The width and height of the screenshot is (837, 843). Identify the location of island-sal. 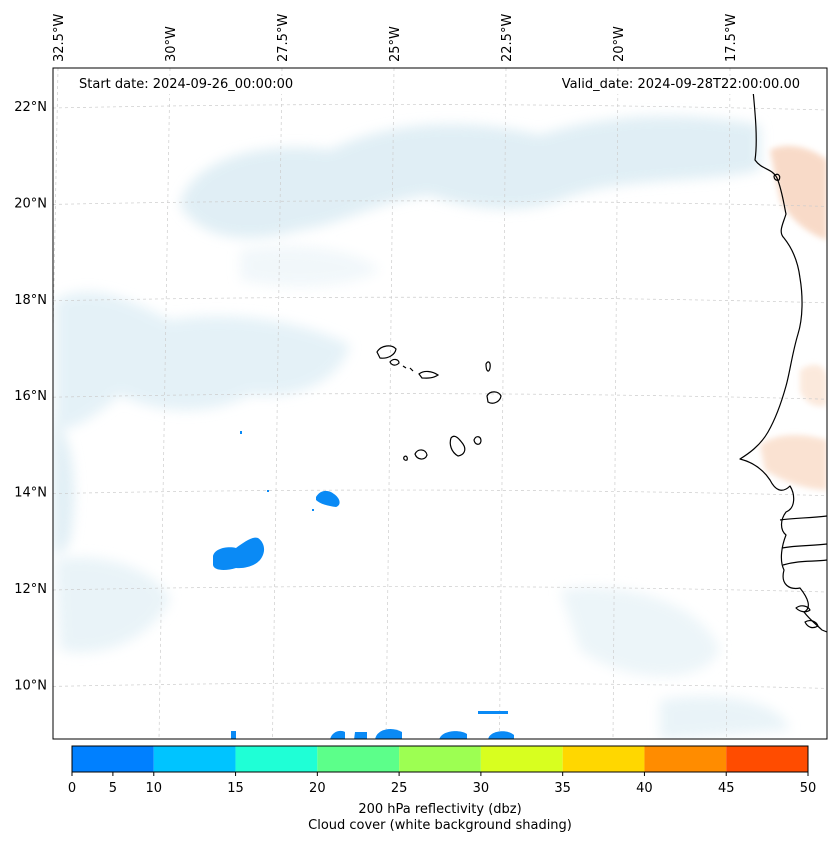
(488, 366).